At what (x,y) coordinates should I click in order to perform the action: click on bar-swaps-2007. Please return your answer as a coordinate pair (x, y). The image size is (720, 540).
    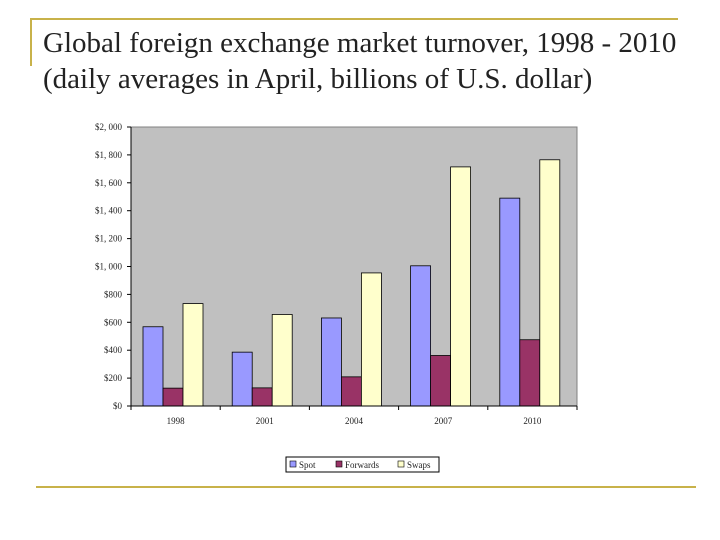
    Looking at the image, I should click on (461, 286).